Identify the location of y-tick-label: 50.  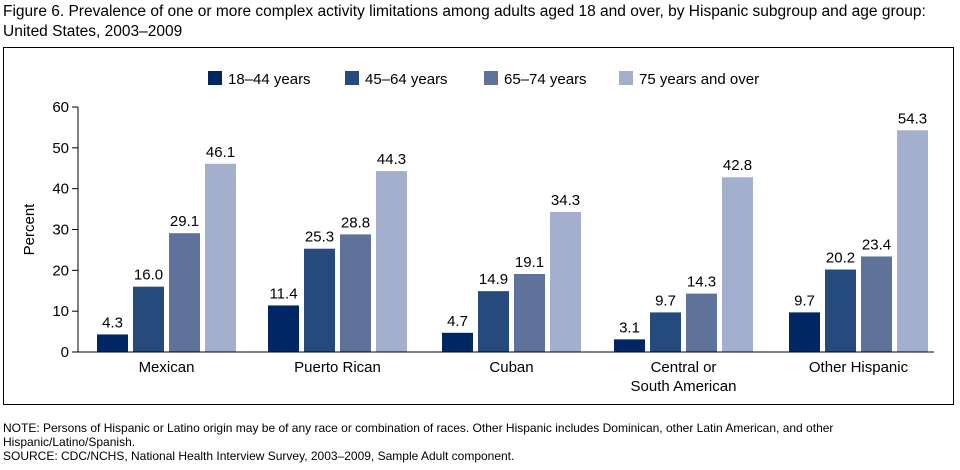
(60, 148).